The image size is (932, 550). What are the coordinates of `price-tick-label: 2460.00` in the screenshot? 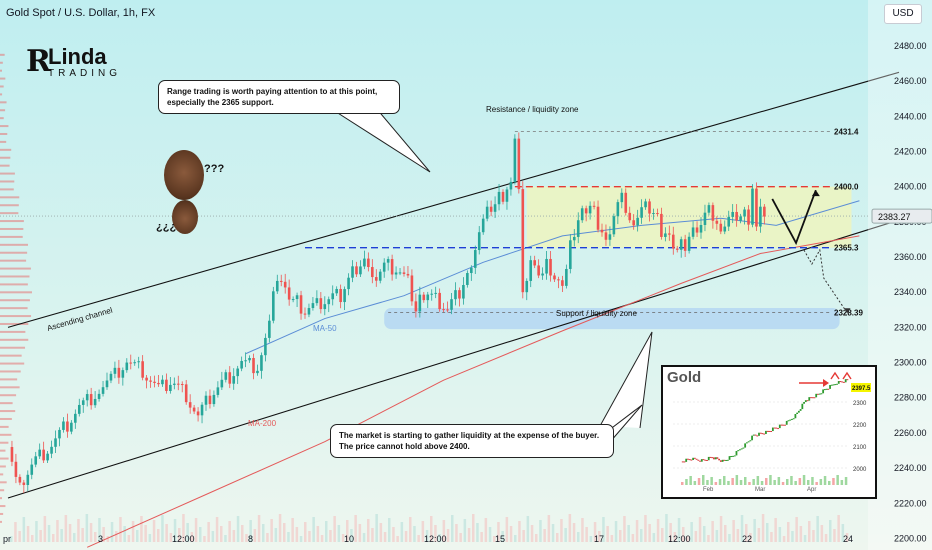 It's located at (910, 81).